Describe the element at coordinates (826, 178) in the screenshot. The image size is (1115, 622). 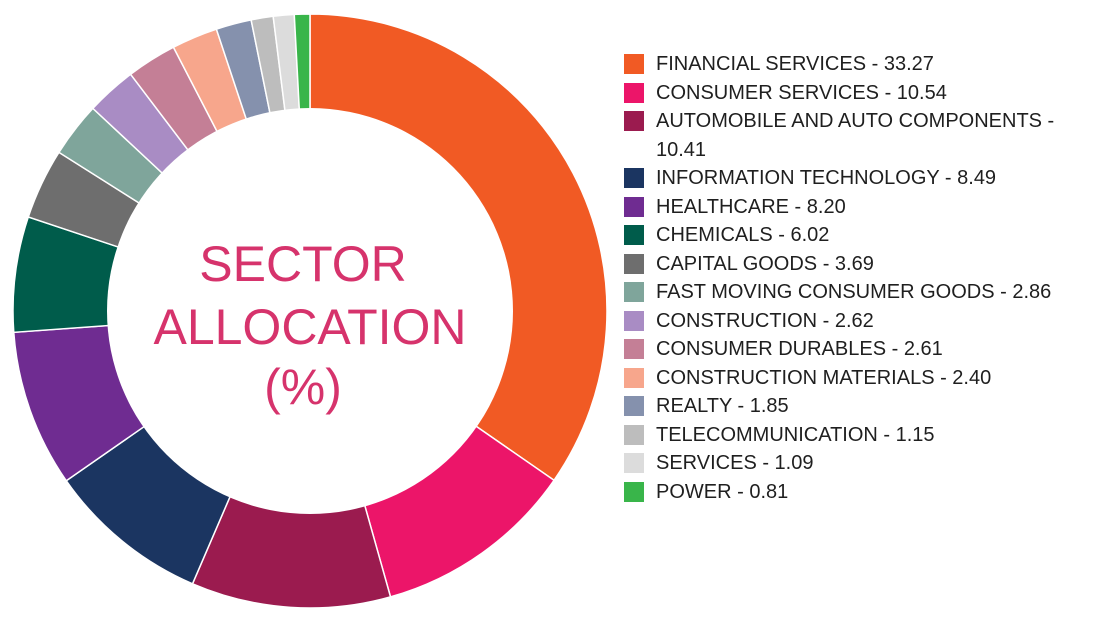
I see `legend-label: INFORMATION TECHNOLOGY - 8.49` at that location.